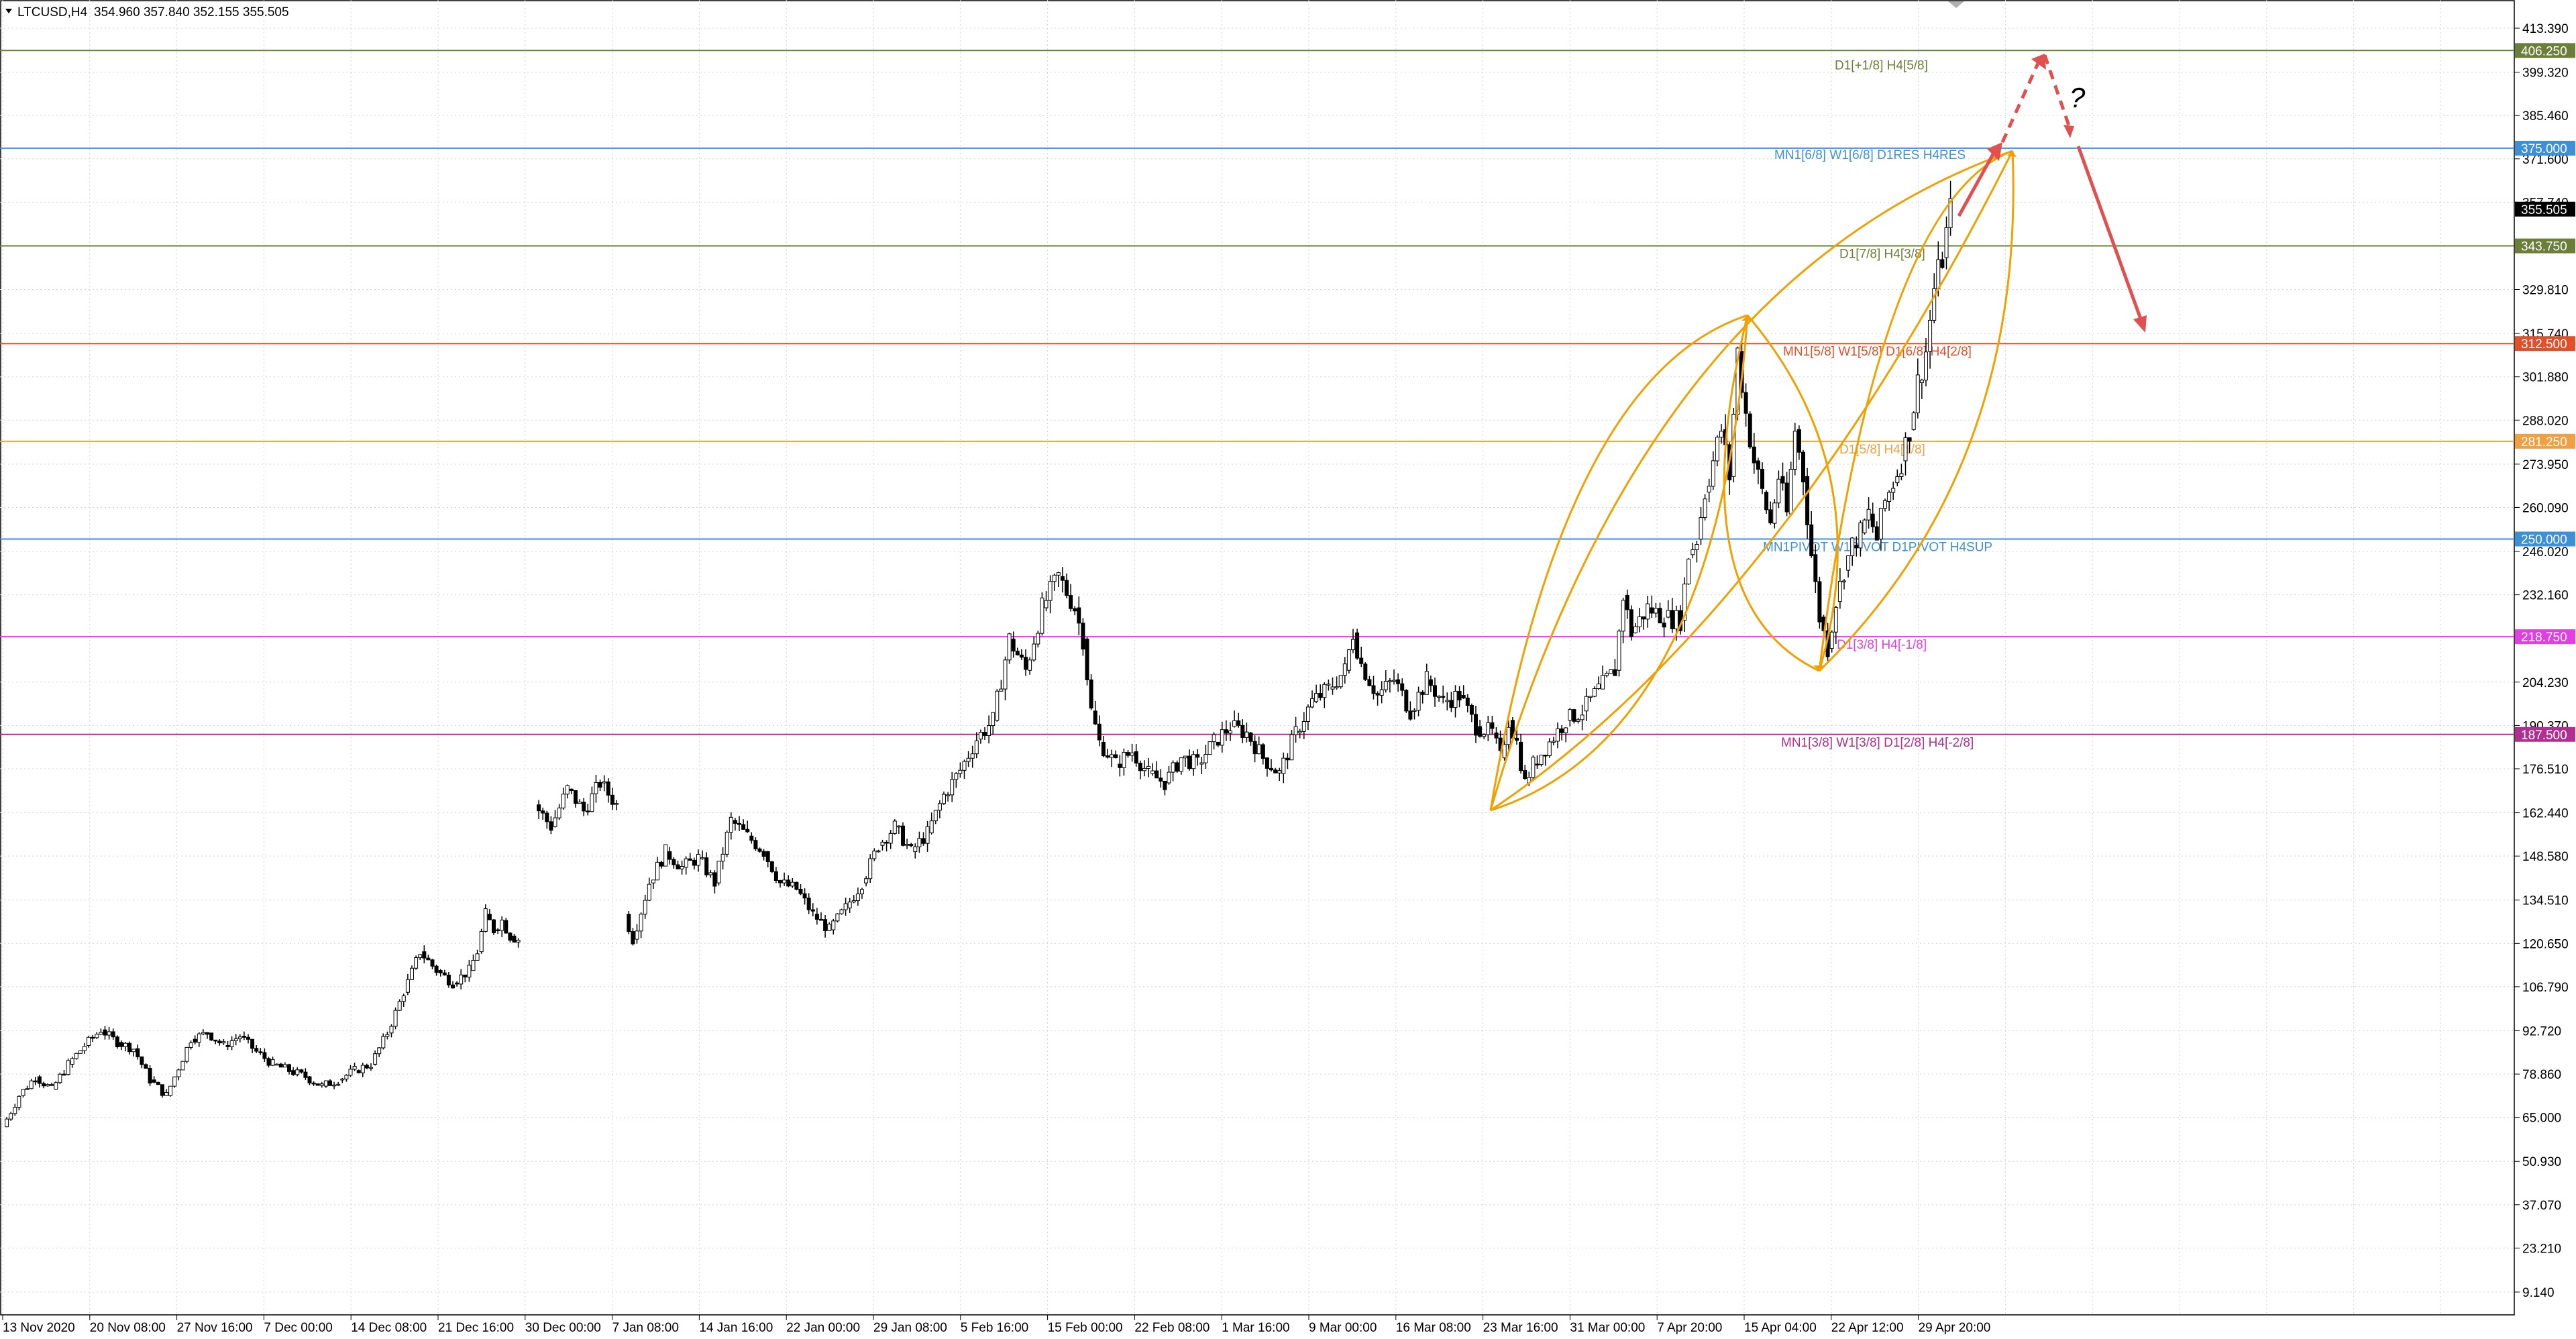 The width and height of the screenshot is (2576, 1339). Describe the element at coordinates (1780, 1328) in the screenshot. I see `x-tick-label: 15 Apr 04:00` at that location.